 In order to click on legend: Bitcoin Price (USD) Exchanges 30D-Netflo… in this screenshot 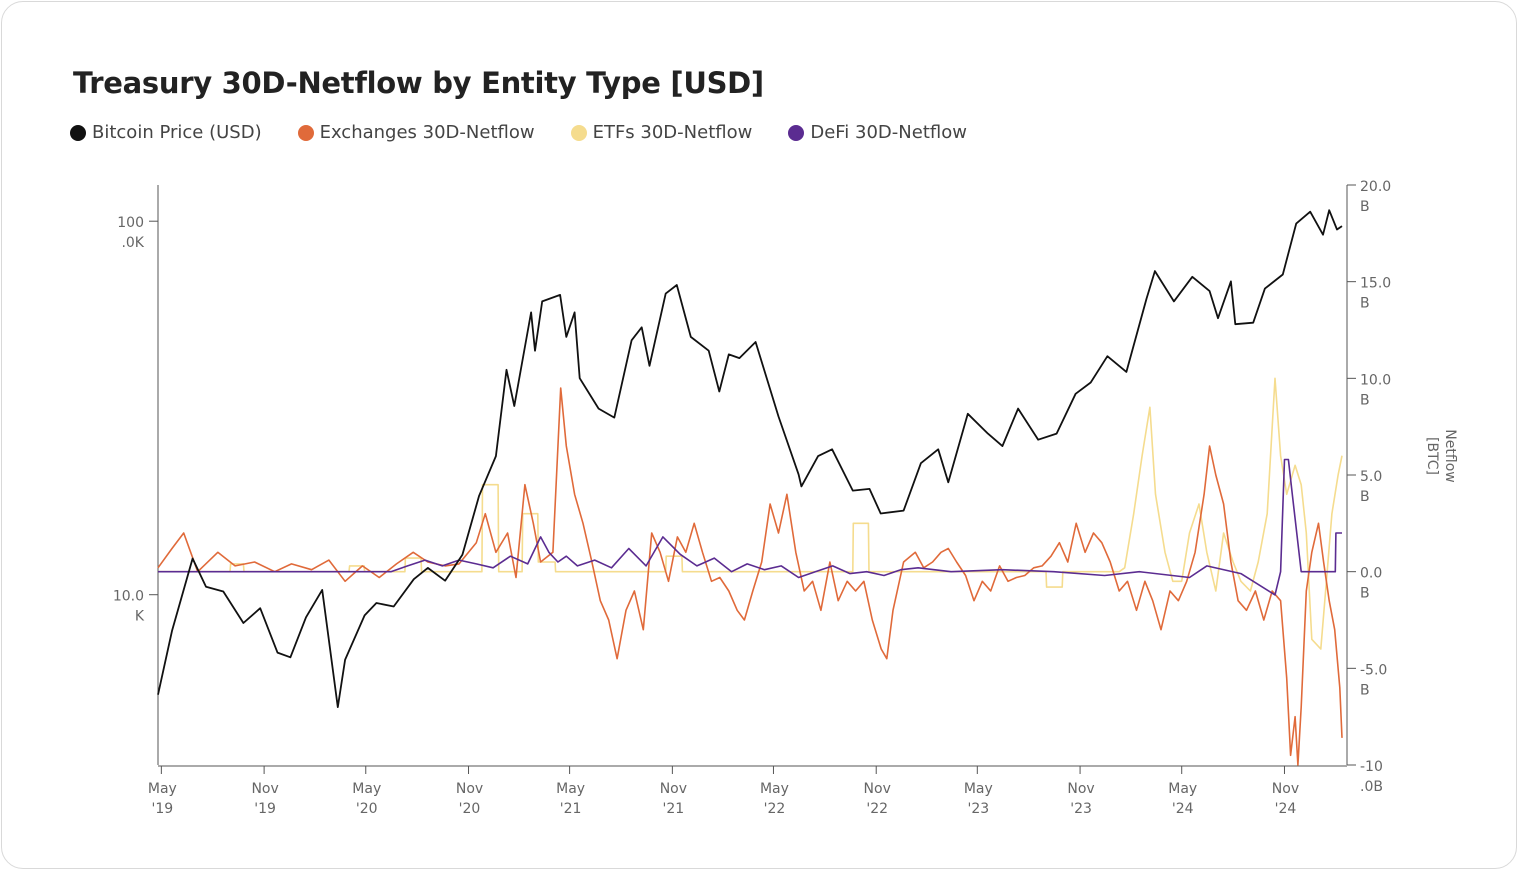, I will do `click(518, 132)`.